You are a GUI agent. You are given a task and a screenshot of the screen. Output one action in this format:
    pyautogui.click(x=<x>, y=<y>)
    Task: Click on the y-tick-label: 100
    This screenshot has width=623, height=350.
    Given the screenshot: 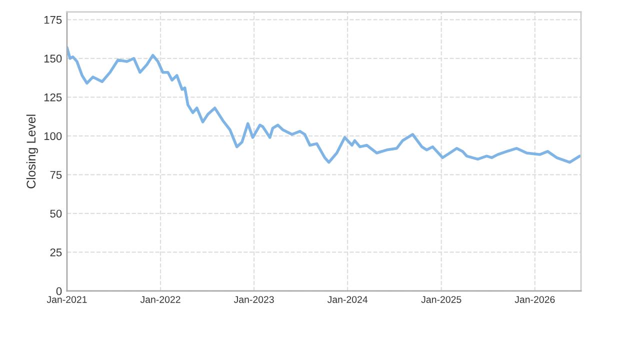 What is the action you would take?
    pyautogui.click(x=53, y=136)
    